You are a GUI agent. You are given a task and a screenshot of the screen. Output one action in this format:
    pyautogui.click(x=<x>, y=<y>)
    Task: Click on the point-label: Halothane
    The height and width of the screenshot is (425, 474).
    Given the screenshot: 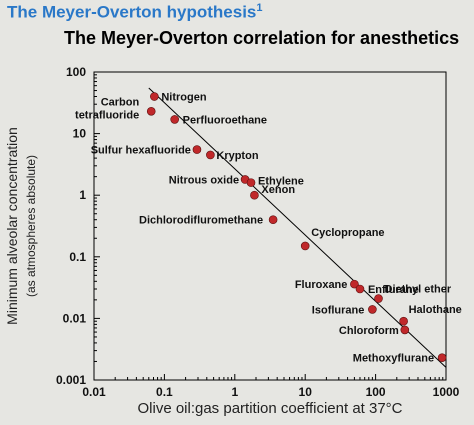 What is the action you would take?
    pyautogui.click(x=435, y=310)
    